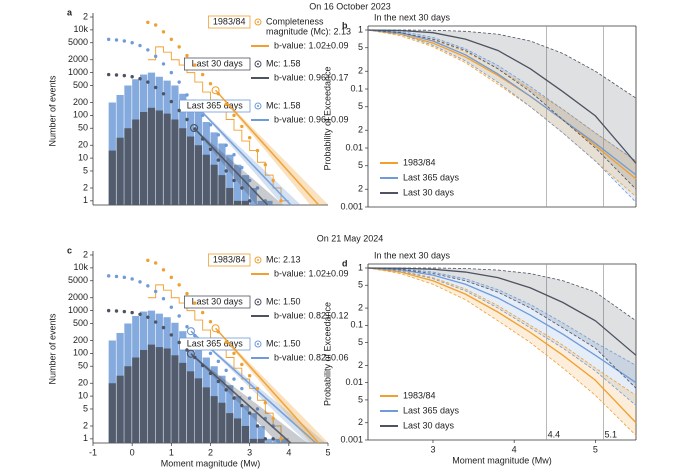 This screenshot has height=470, width=700. I want to click on legend-mc: Mc: 2.13, so click(283, 259).